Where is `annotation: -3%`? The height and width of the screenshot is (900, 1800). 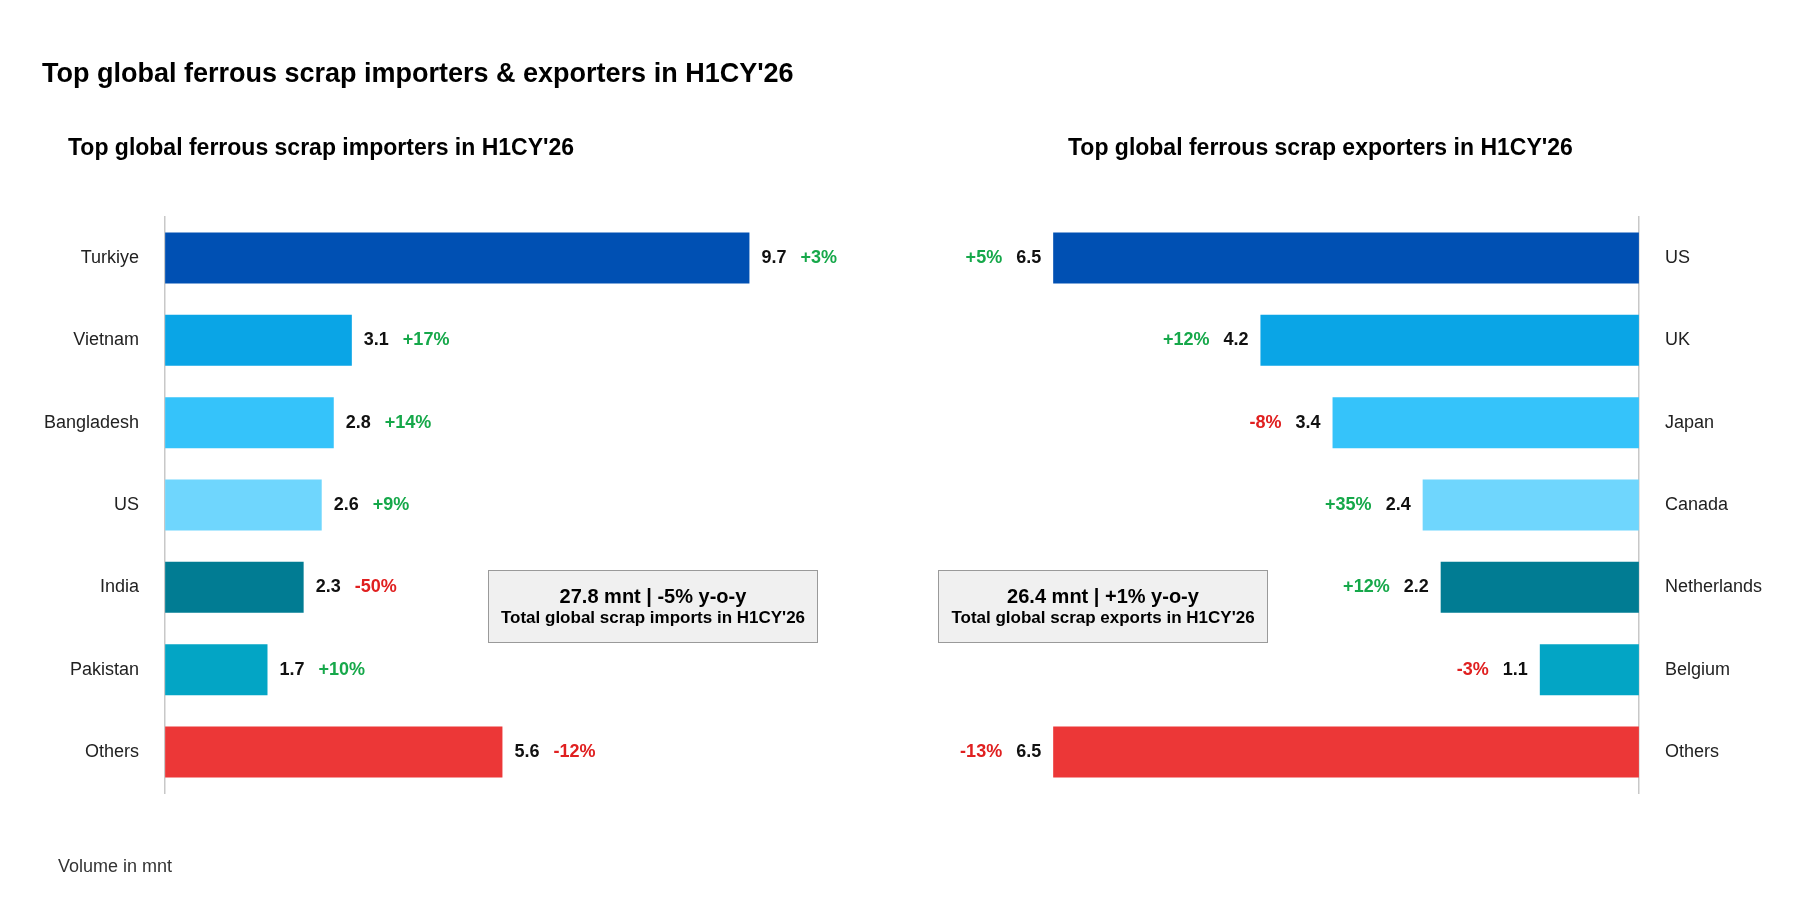
annotation: -3% is located at coordinates (1472, 668).